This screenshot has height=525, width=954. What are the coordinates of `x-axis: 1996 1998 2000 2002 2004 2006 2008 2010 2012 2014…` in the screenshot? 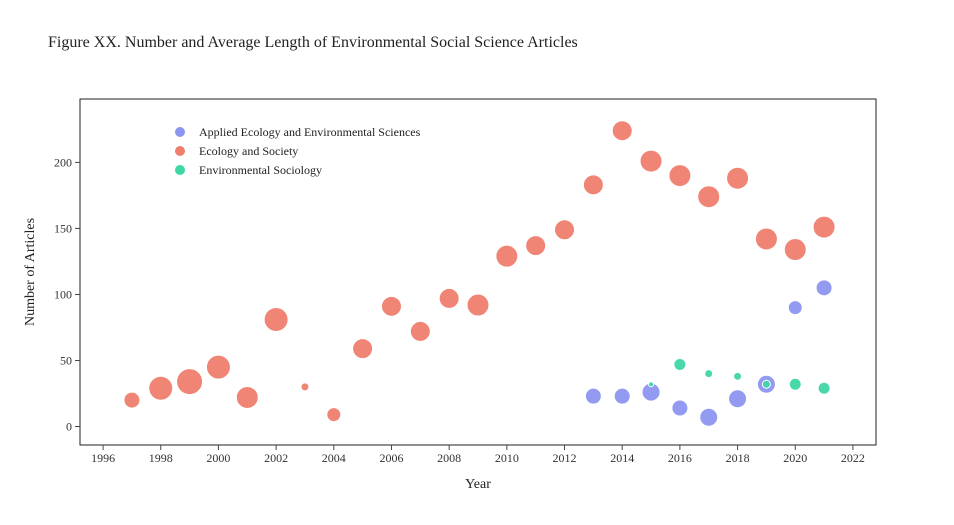 It's located at (478, 455).